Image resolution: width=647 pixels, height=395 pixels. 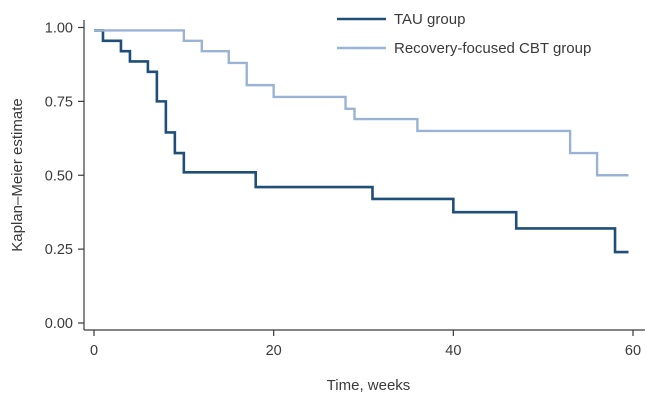 What do you see at coordinates (94, 351) in the screenshot?
I see `x-tick-label: 0` at bounding box center [94, 351].